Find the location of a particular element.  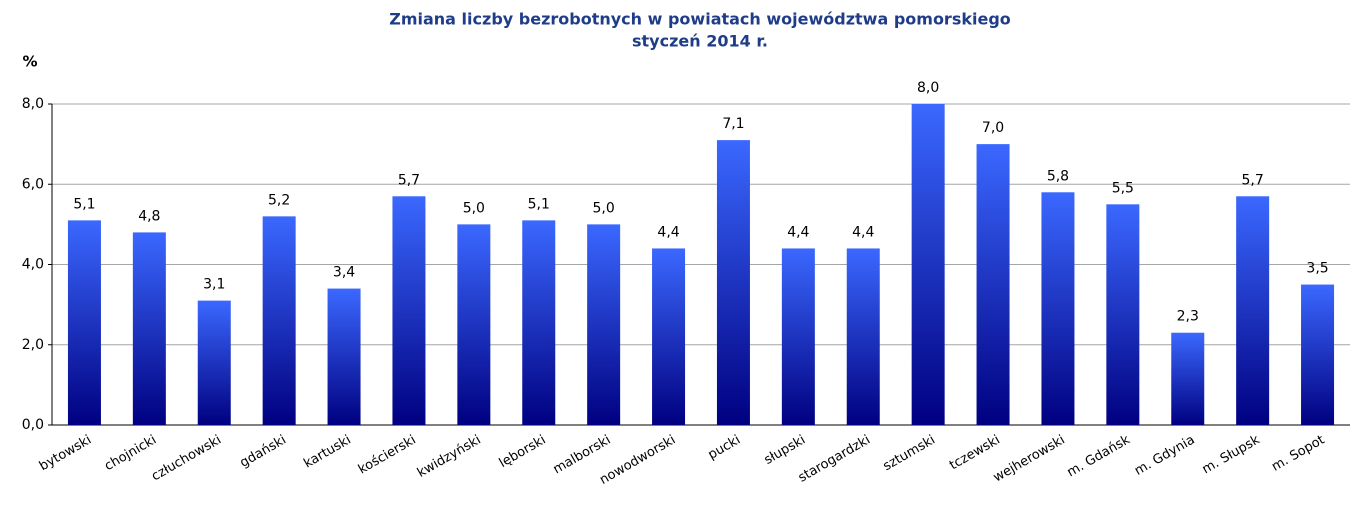

x-tick-label: starogardzki is located at coordinates (834, 459).